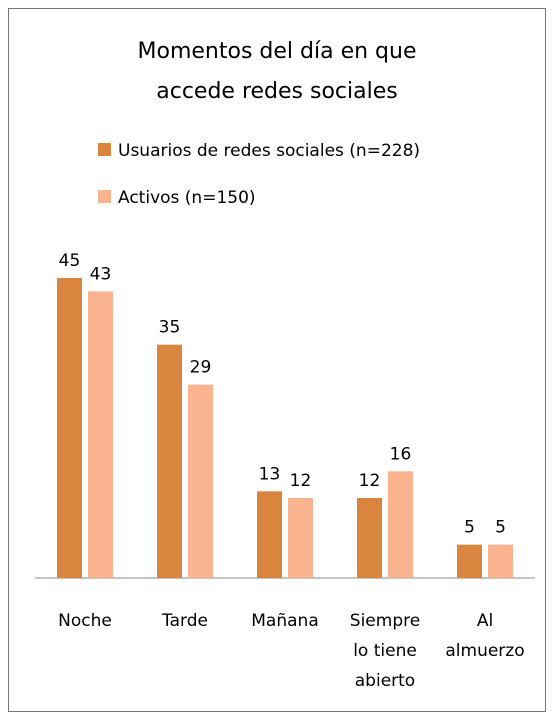 The image size is (554, 720). Describe the element at coordinates (401, 454) in the screenshot. I see `data-label: 16` at that location.